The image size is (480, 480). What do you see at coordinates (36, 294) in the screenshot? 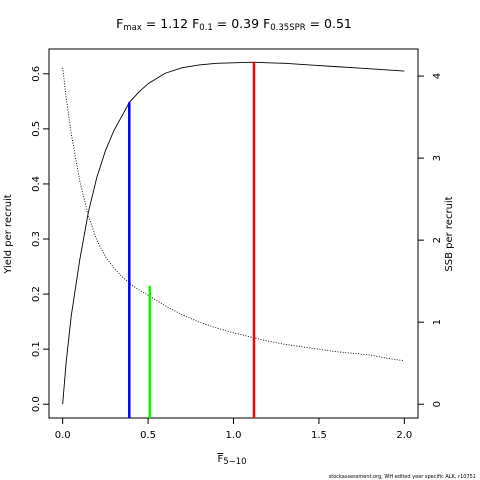
I see `y-left-tick-label-2: 0.2` at bounding box center [36, 294].